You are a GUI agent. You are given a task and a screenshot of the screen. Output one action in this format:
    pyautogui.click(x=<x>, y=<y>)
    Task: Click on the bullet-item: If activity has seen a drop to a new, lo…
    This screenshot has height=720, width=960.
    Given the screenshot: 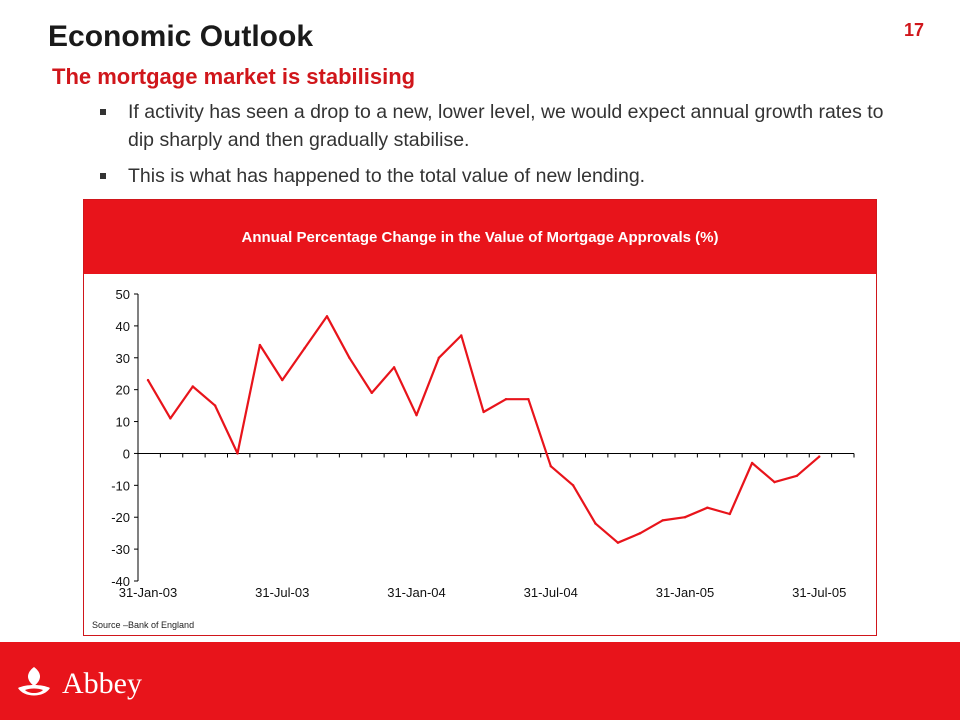 What is the action you would take?
    pyautogui.click(x=501, y=126)
    